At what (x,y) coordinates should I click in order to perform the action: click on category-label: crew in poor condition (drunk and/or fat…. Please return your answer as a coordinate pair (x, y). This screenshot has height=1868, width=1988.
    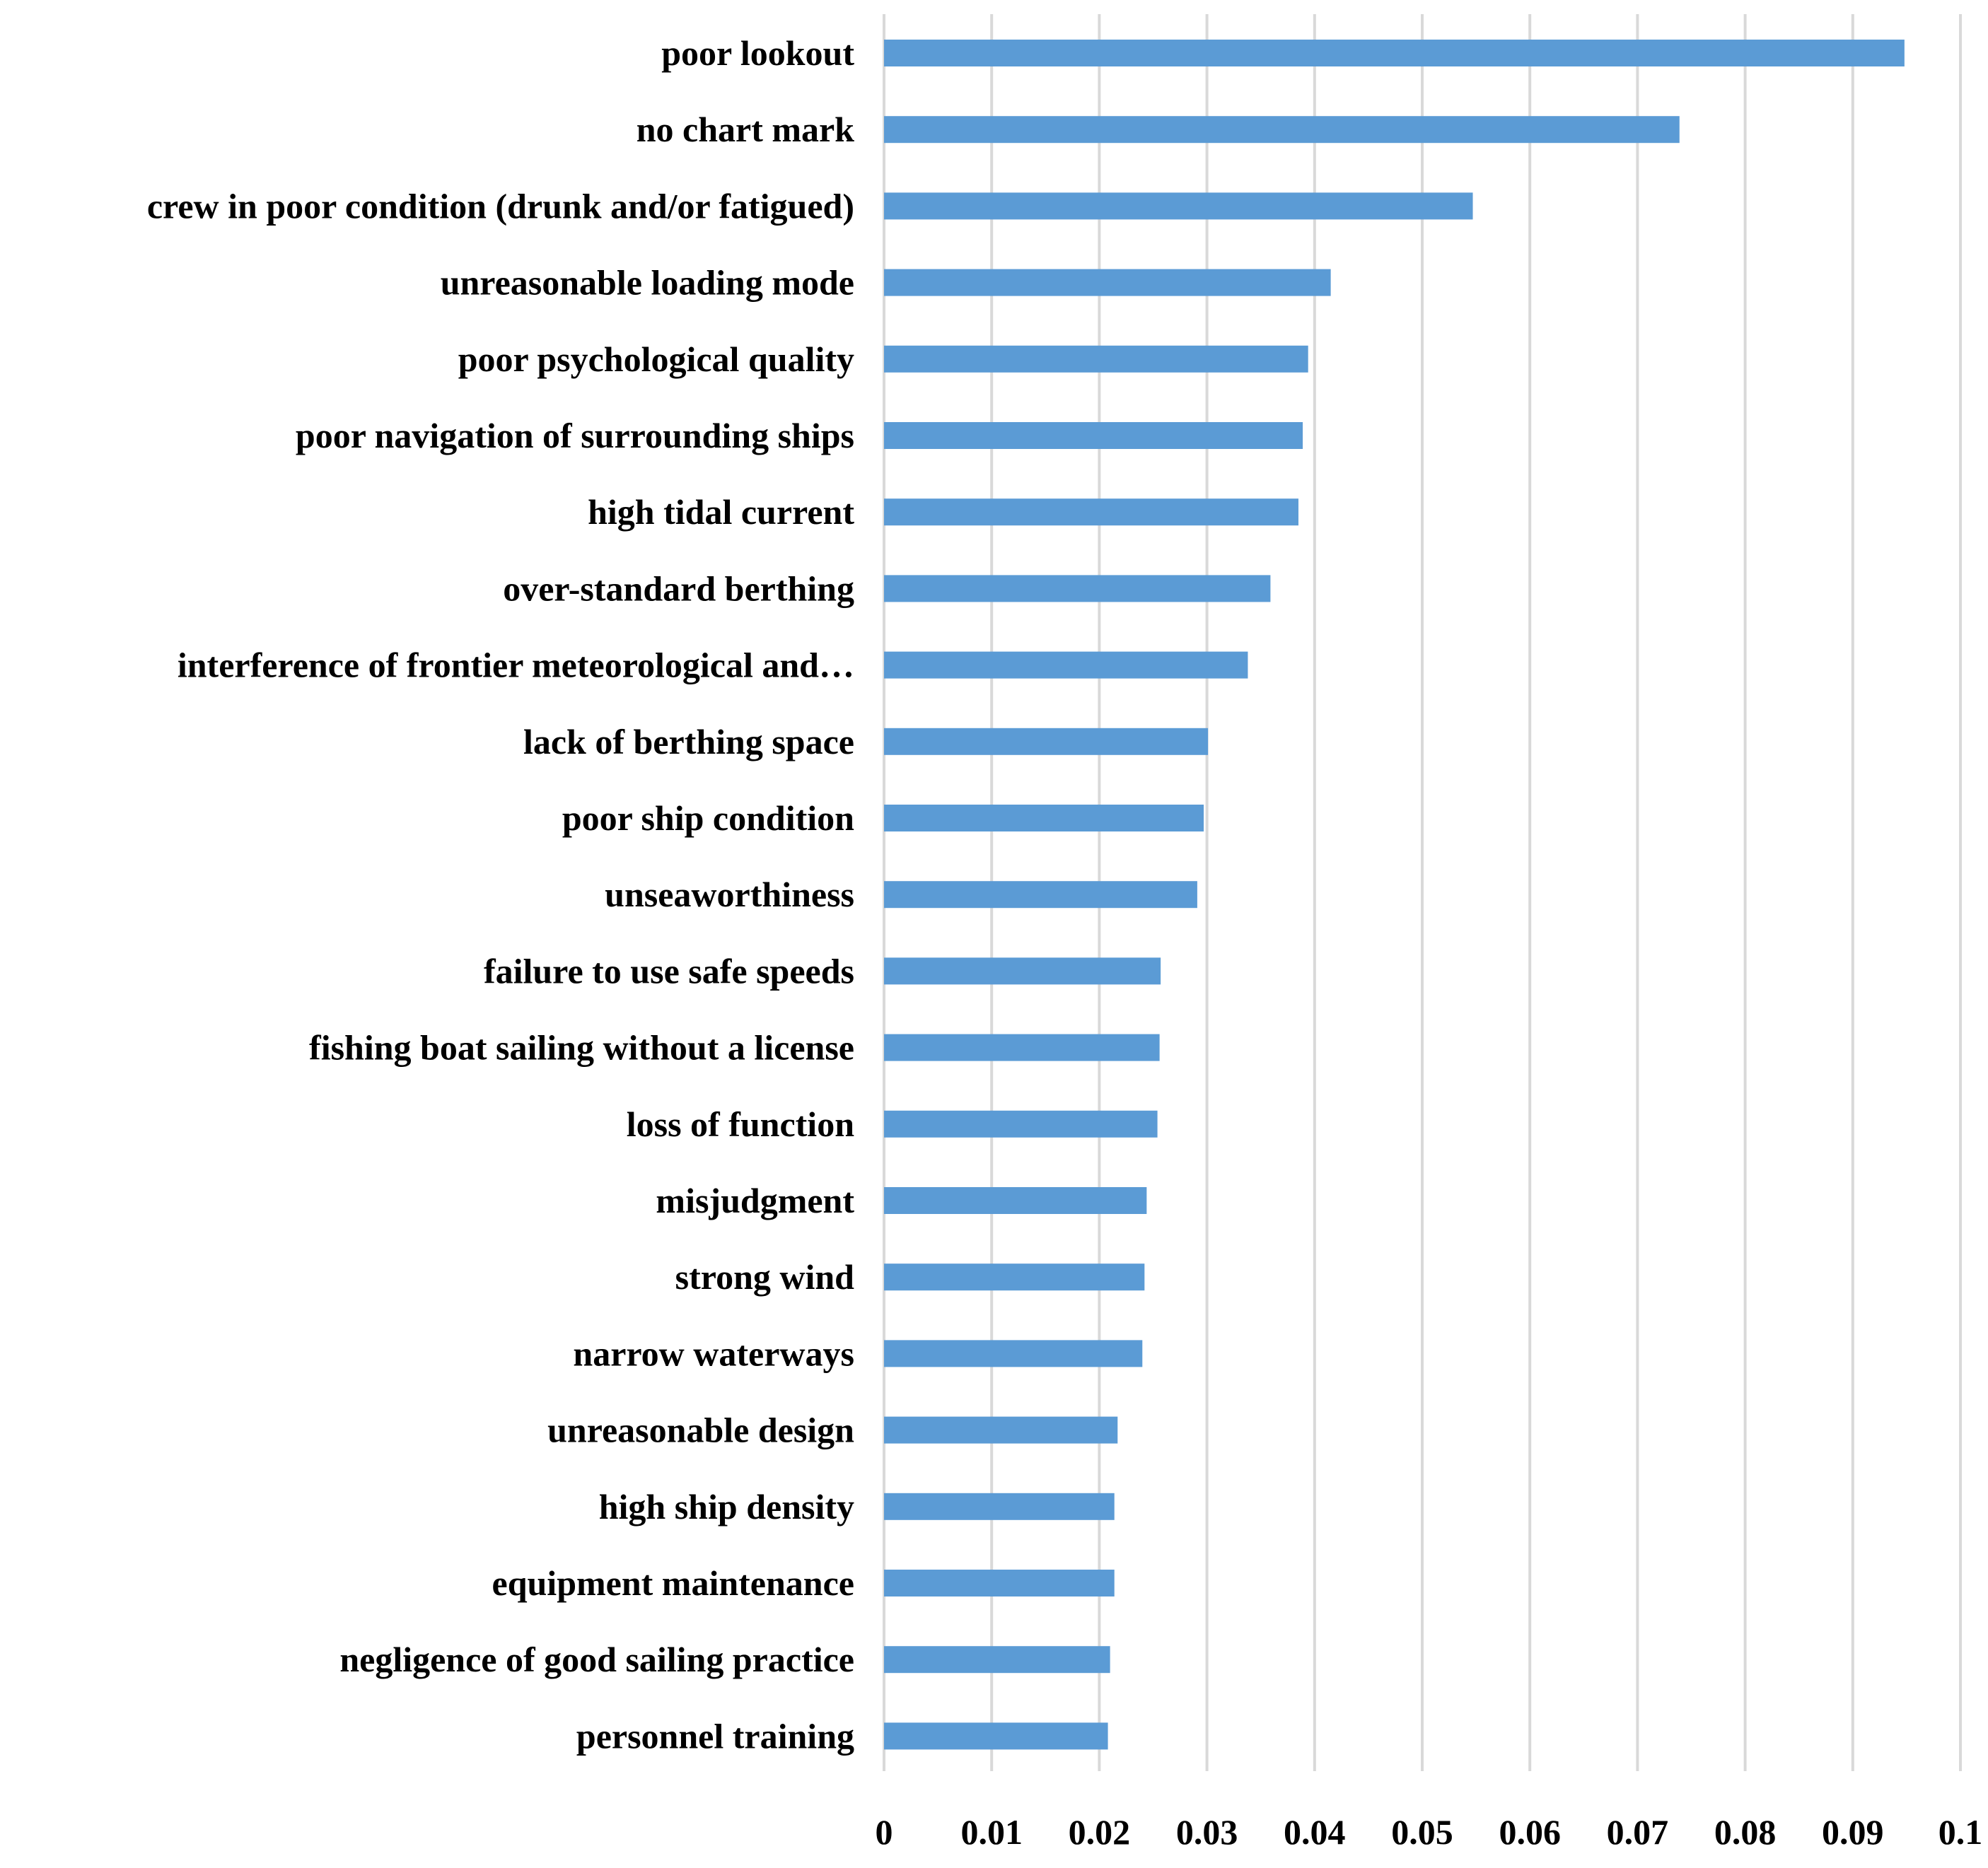
    Looking at the image, I should click on (500, 206).